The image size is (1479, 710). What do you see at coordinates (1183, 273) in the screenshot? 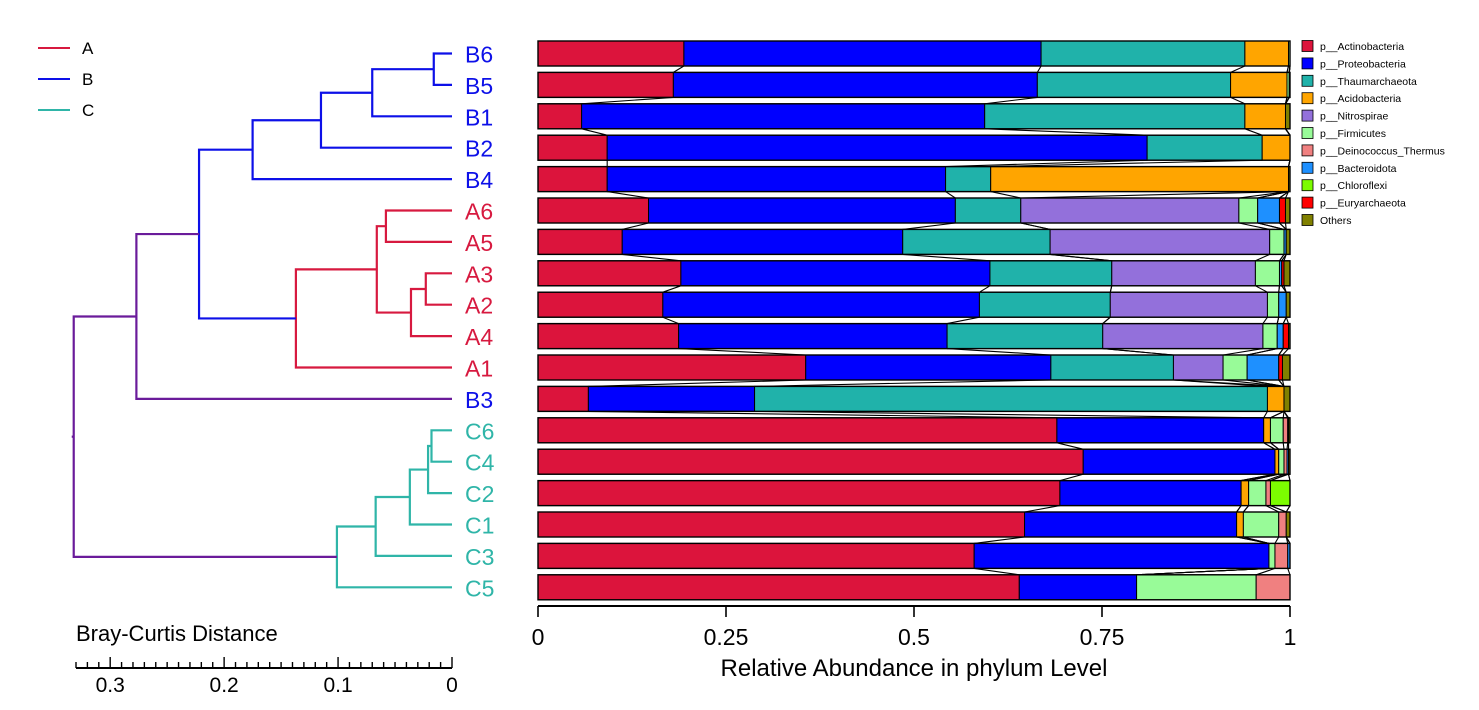
I see `bar-segment-a3-p-nitrospirae` at bounding box center [1183, 273].